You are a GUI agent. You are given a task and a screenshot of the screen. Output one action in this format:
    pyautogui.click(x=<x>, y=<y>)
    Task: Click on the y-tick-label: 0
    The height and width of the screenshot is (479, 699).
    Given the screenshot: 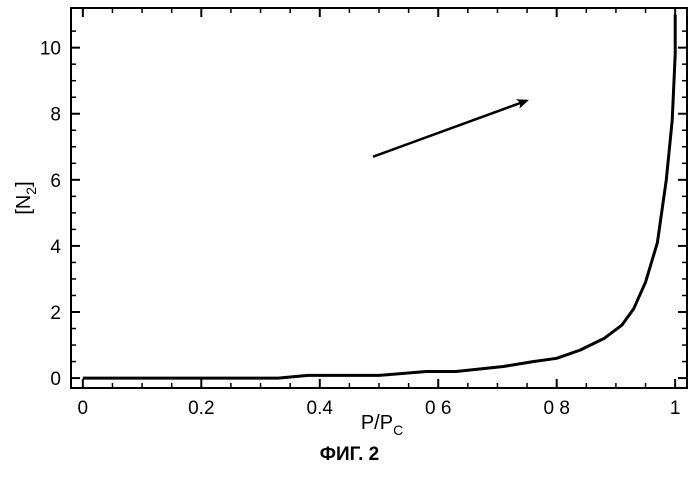 What is the action you would take?
    pyautogui.click(x=55, y=379)
    